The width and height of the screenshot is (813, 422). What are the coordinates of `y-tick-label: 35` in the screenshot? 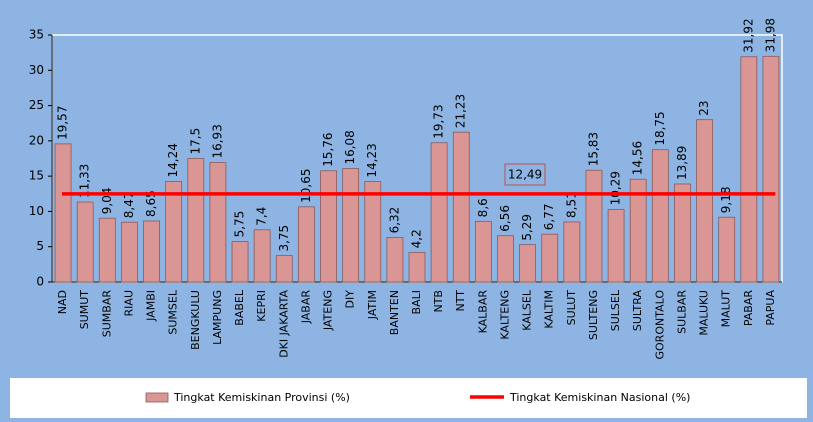 It's located at (36, 35).